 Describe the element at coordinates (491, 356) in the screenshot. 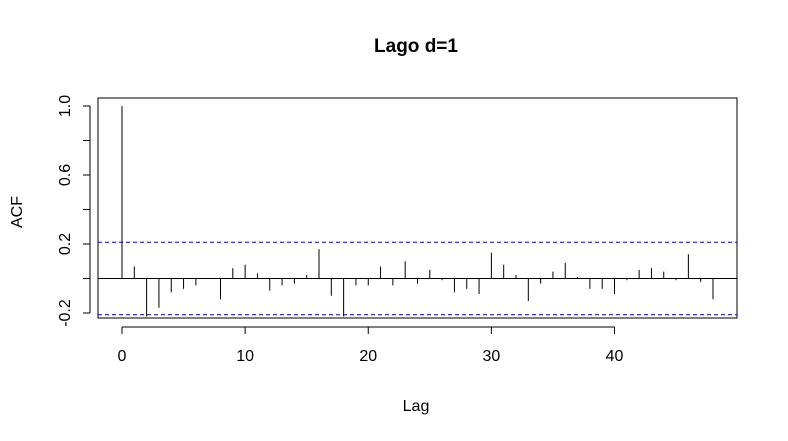

I see `x-tick-label: 30` at that location.